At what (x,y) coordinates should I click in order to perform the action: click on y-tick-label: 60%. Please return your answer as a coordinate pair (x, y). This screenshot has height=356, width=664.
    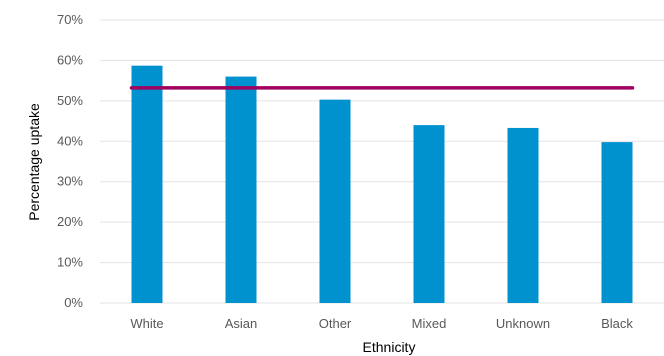
    Looking at the image, I should click on (70, 59).